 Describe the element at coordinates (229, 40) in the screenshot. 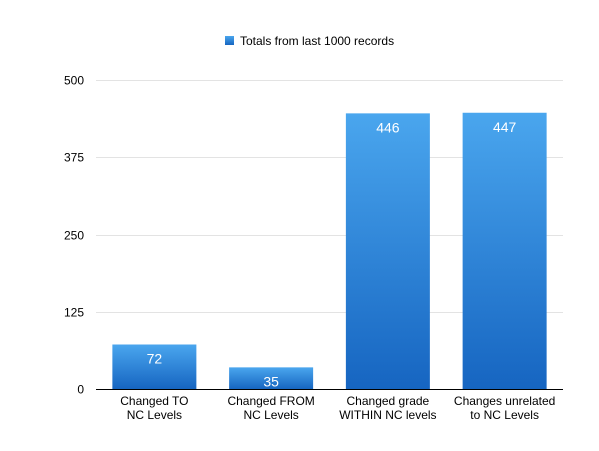

I see `legend-swatch` at that location.